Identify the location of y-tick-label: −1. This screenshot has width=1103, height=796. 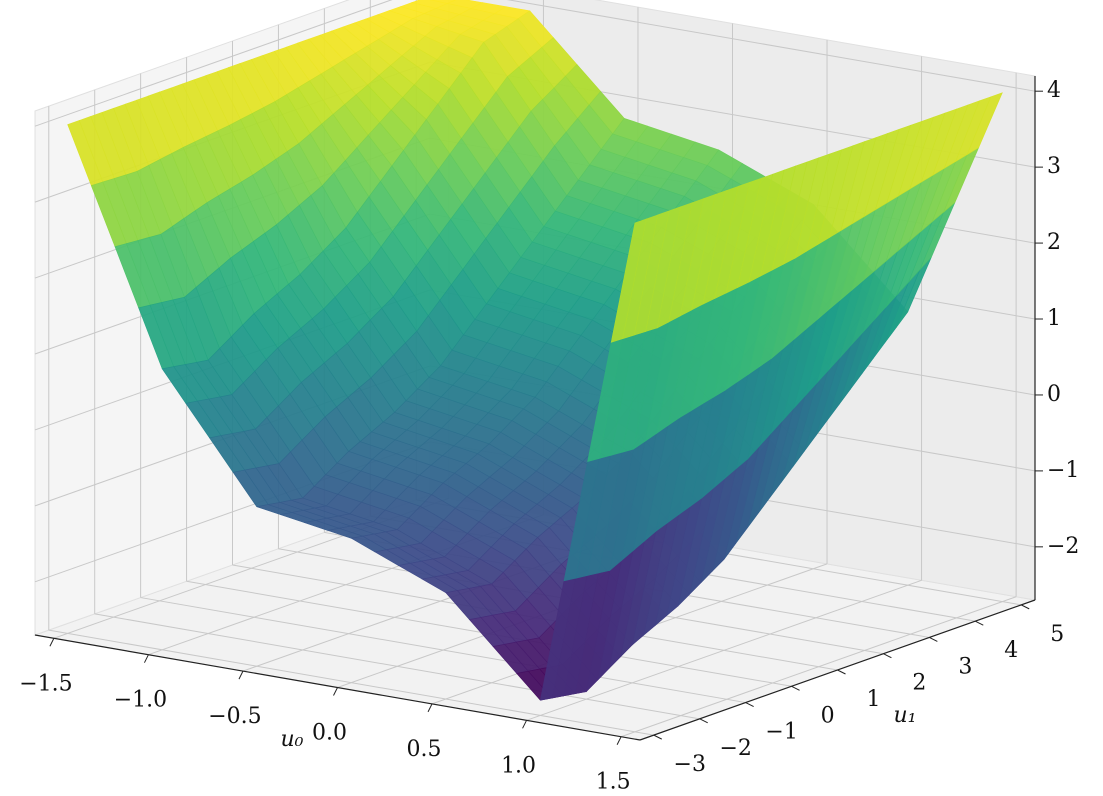
(781, 732).